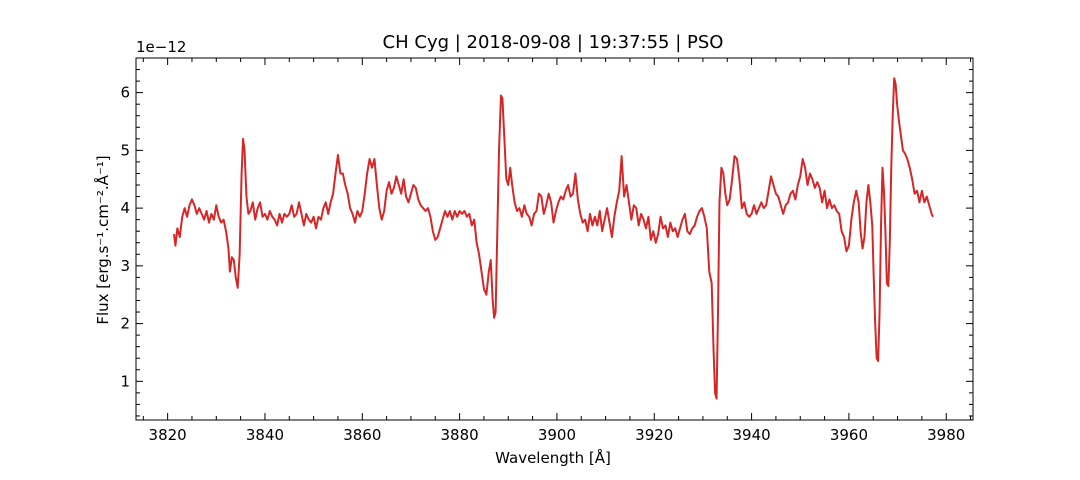  I want to click on chart-title: CH Cyg | 2018-09-08 | 19:37:55 | PSO, so click(553, 42).